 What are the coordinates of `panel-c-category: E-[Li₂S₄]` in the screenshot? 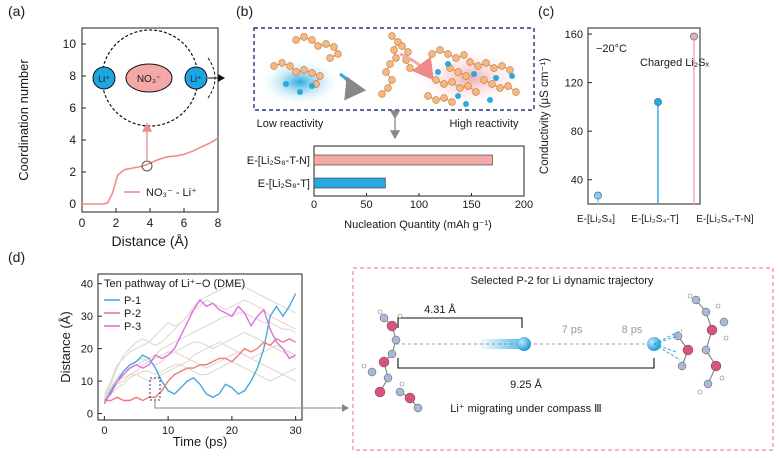 It's located at (596, 219).